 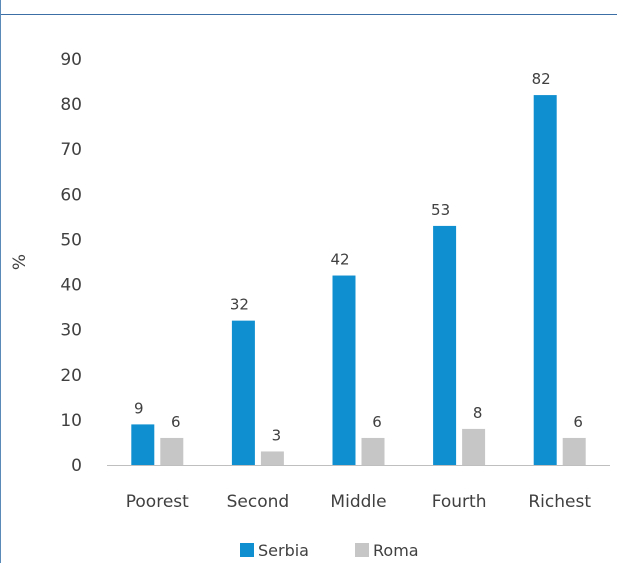 What do you see at coordinates (344, 370) in the screenshot?
I see `bar-serbia-middle` at bounding box center [344, 370].